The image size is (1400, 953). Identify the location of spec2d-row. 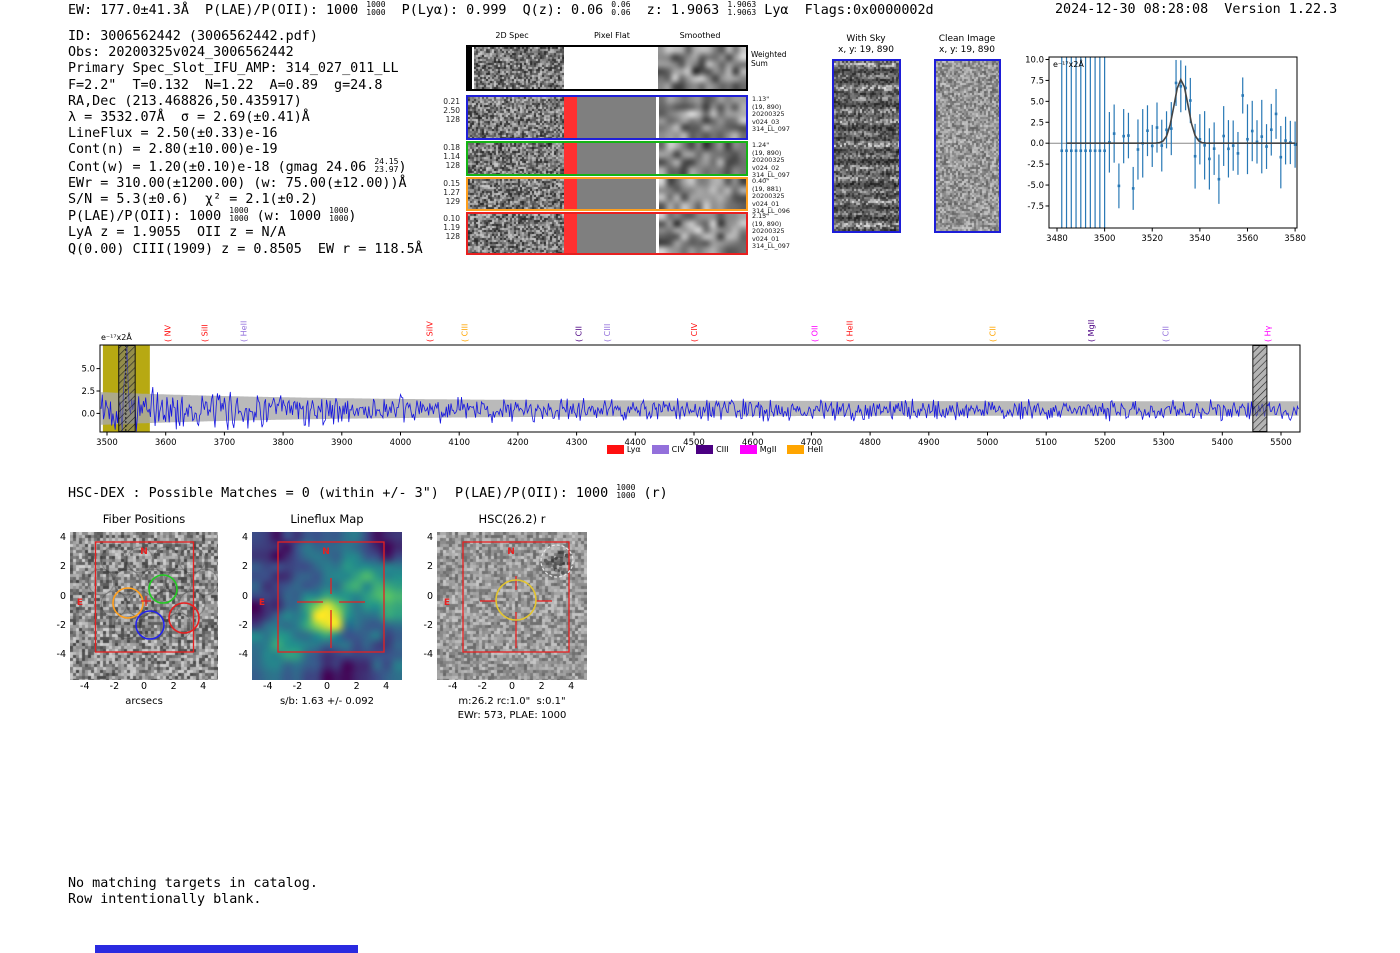
(607, 158).